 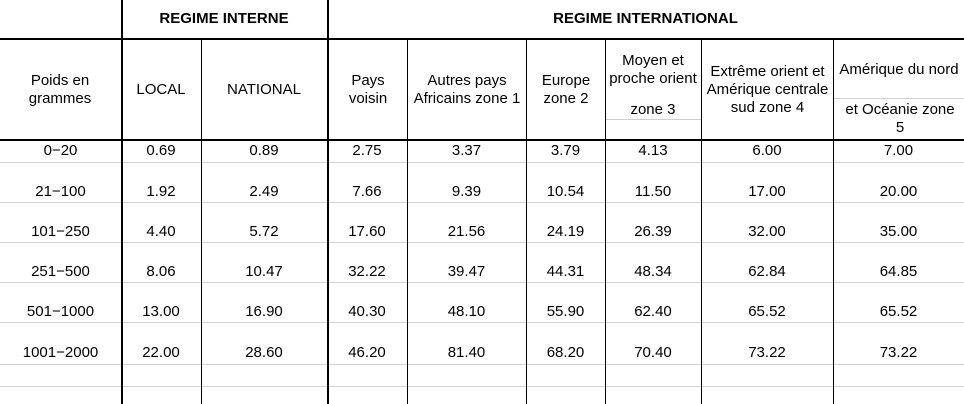 I want to click on poids-header: Poids en grammes, so click(x=60, y=89).